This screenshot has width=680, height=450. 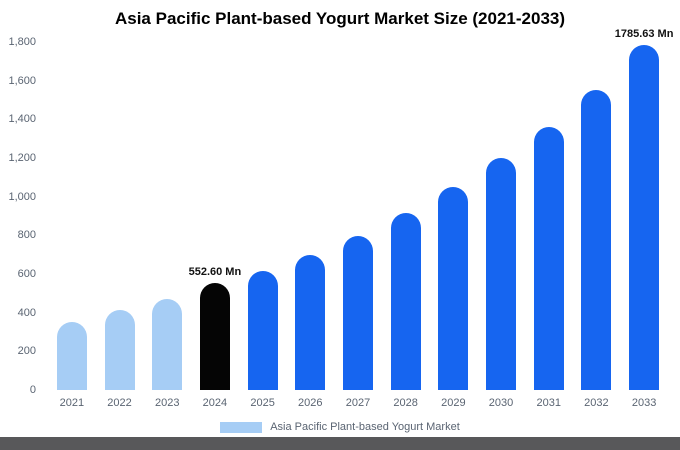 What do you see at coordinates (120, 225) in the screenshot?
I see `bar-column-2022: 2022` at bounding box center [120, 225].